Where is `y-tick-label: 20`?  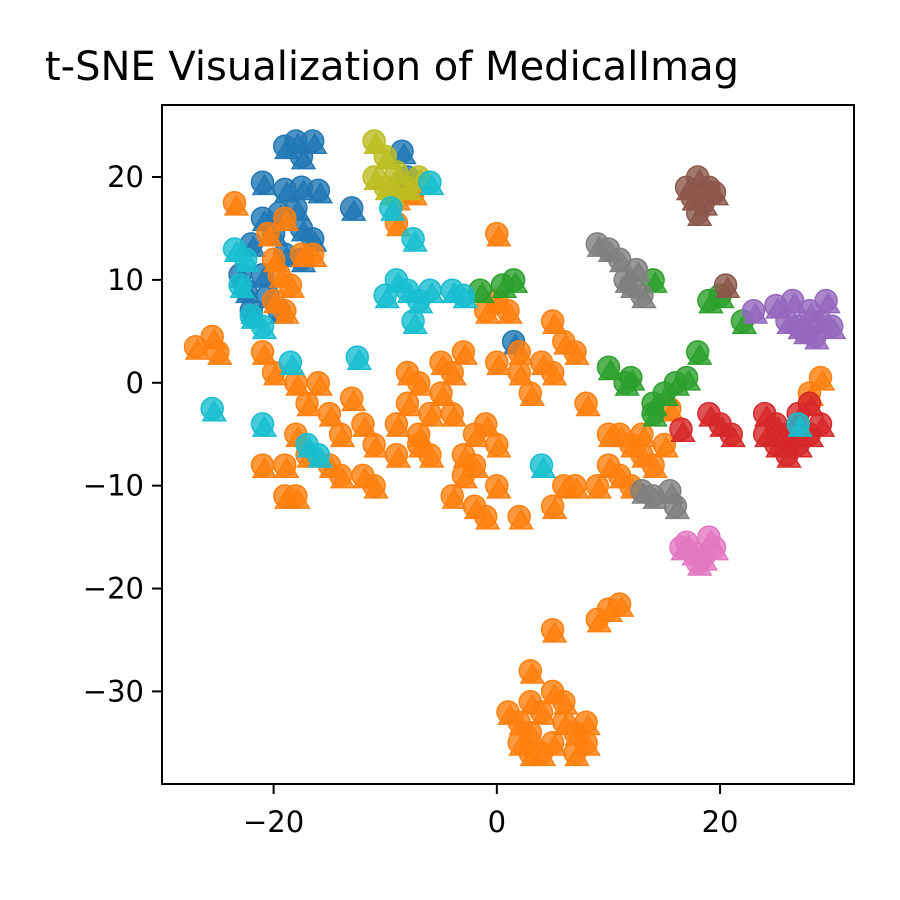
y-tick-label: 20 is located at coordinates (125, 177).